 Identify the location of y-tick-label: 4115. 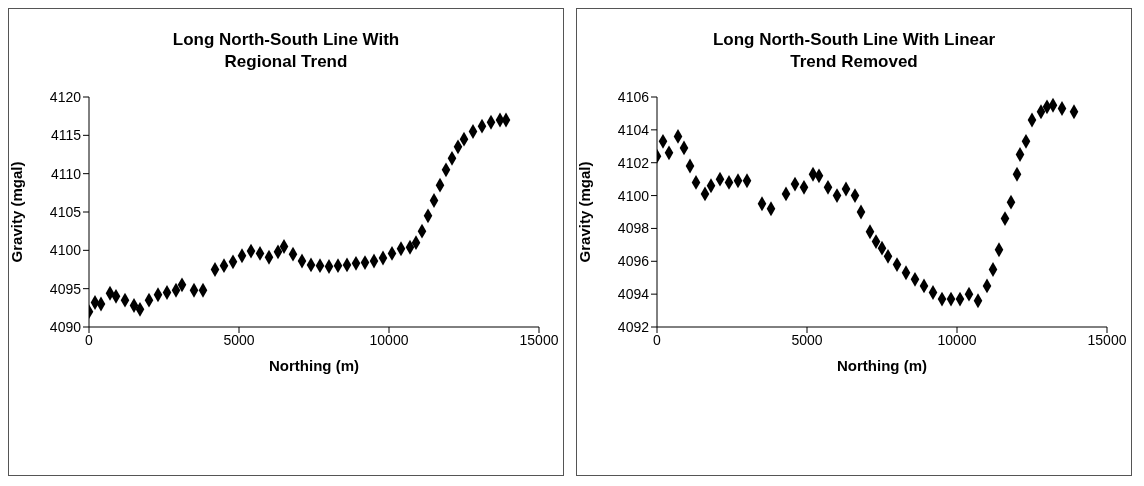
(66, 135).